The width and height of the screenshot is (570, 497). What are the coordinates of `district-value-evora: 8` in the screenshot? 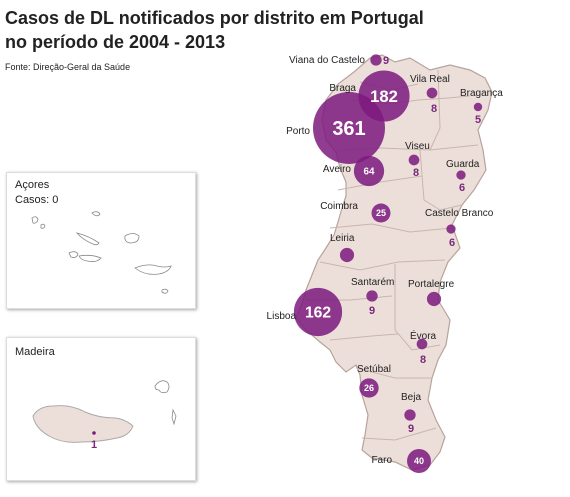 It's located at (423, 360).